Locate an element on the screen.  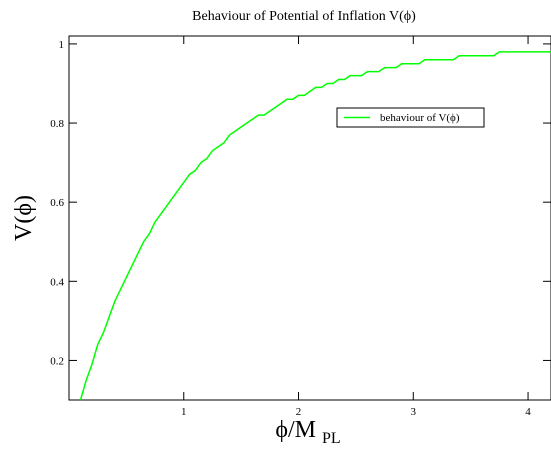
y-axis-label: V(ϕ) is located at coordinates (24, 218).